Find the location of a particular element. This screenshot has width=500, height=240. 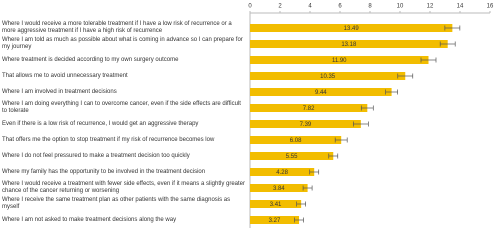

value-label: 3.27 is located at coordinates (275, 221).